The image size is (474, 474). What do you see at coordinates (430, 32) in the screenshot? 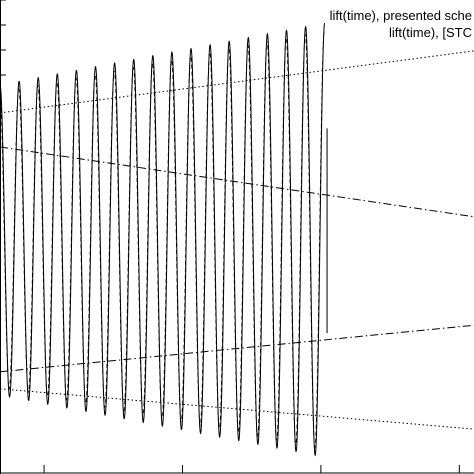
I see `legend-entry-2: lift(time), [STC` at bounding box center [430, 32].